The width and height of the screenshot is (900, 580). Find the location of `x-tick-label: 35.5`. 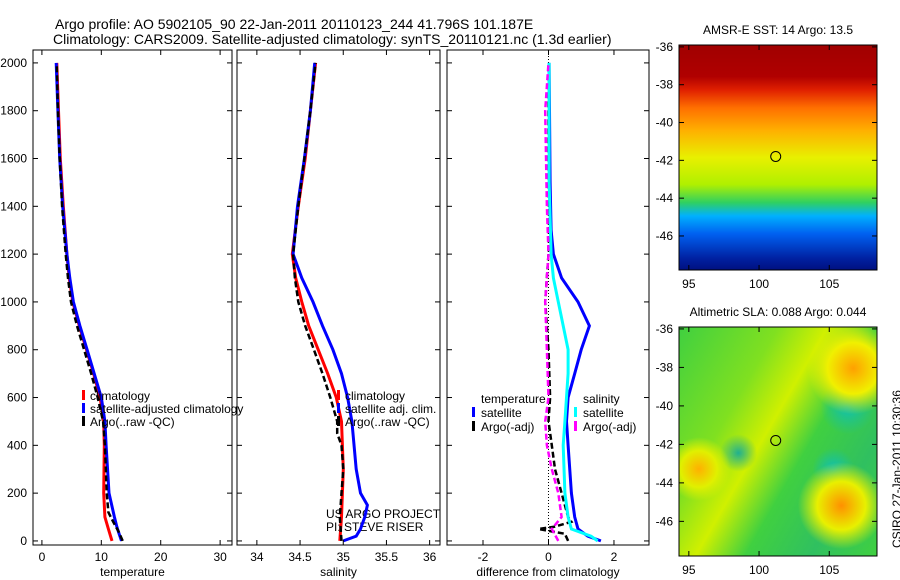

x-tick-label: 35.5 is located at coordinates (387, 557).